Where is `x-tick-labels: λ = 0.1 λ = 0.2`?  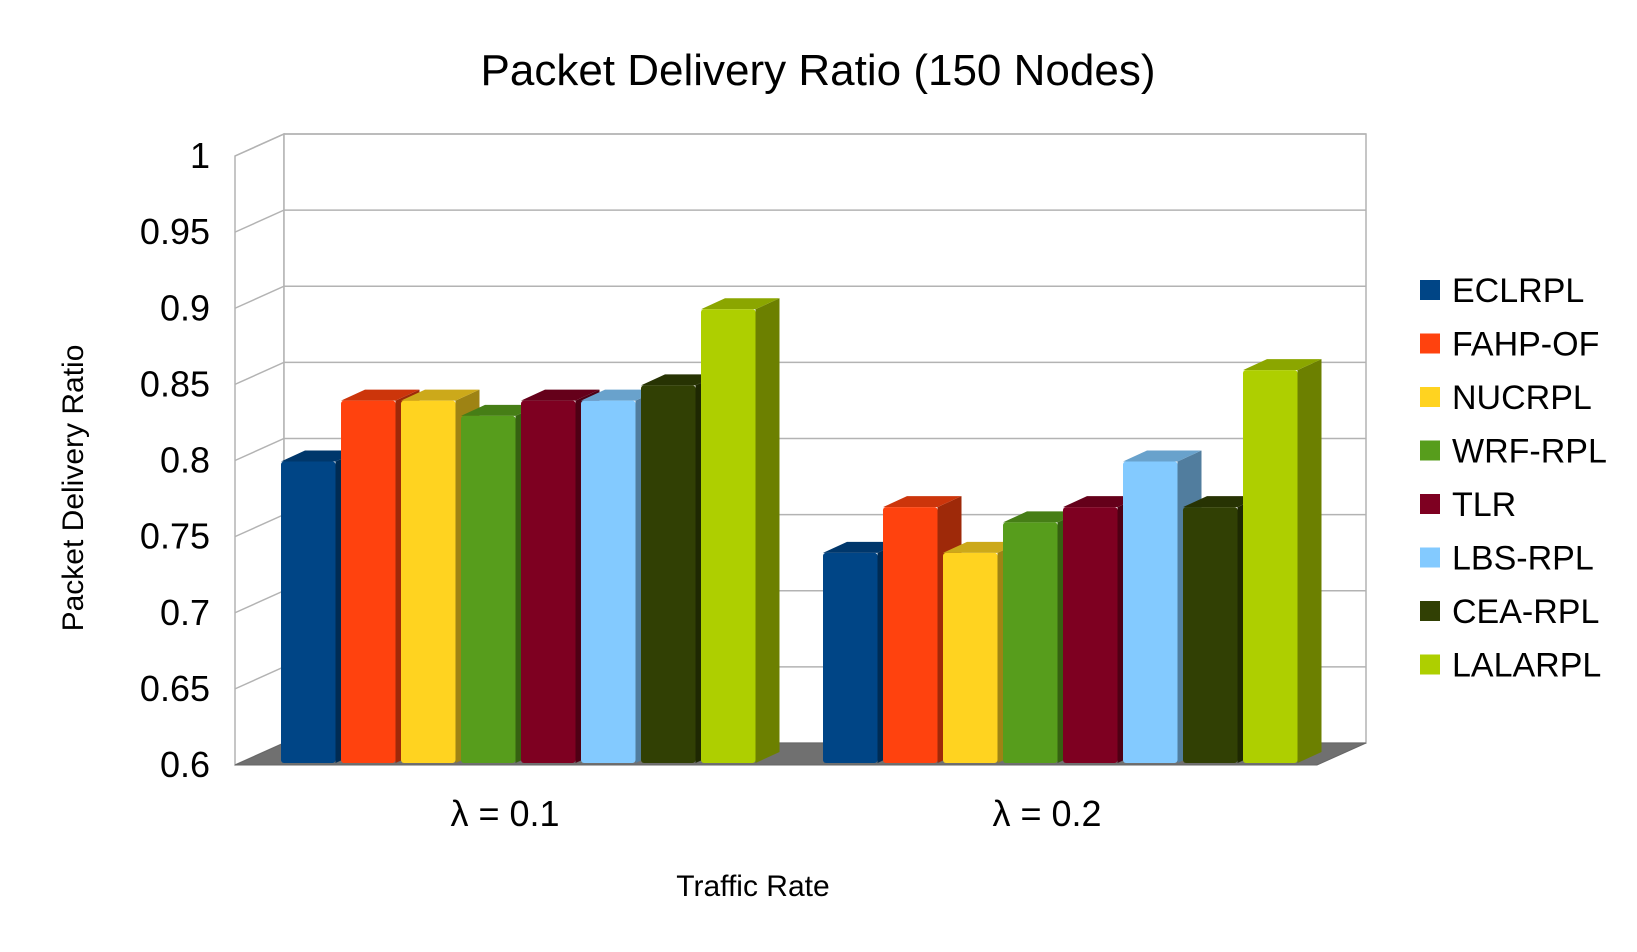
x-tick-labels: λ = 0.1 λ = 0.2 is located at coordinates (775, 813).